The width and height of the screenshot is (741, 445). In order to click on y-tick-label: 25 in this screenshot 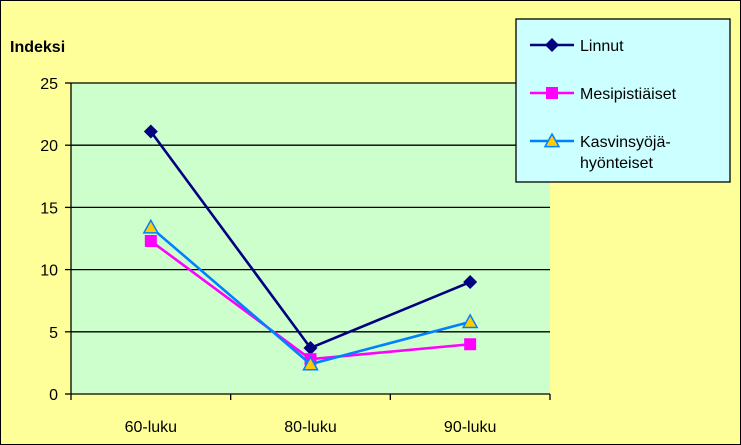, I will do `click(49, 84)`.